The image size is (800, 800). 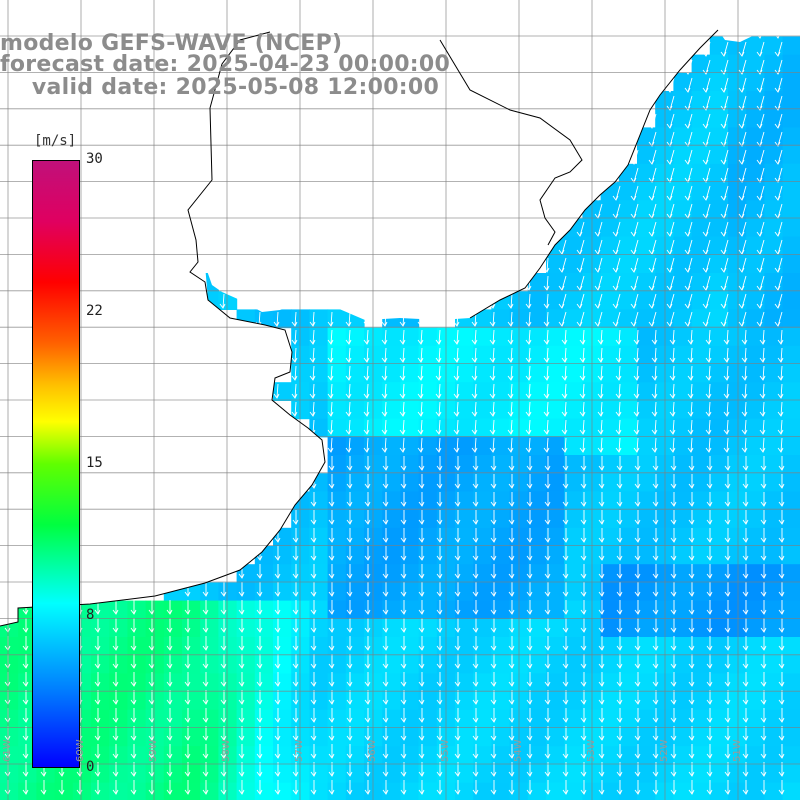 I want to click on valid-date: valid date: 2025-05-08 12:00:00, so click(x=220, y=87).